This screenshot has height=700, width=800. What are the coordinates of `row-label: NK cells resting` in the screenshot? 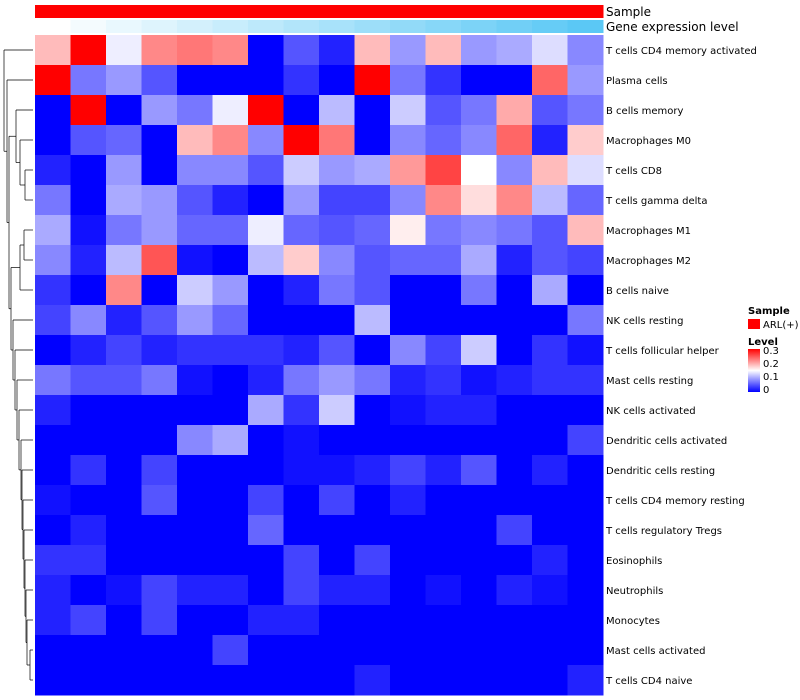 It's located at (644, 321).